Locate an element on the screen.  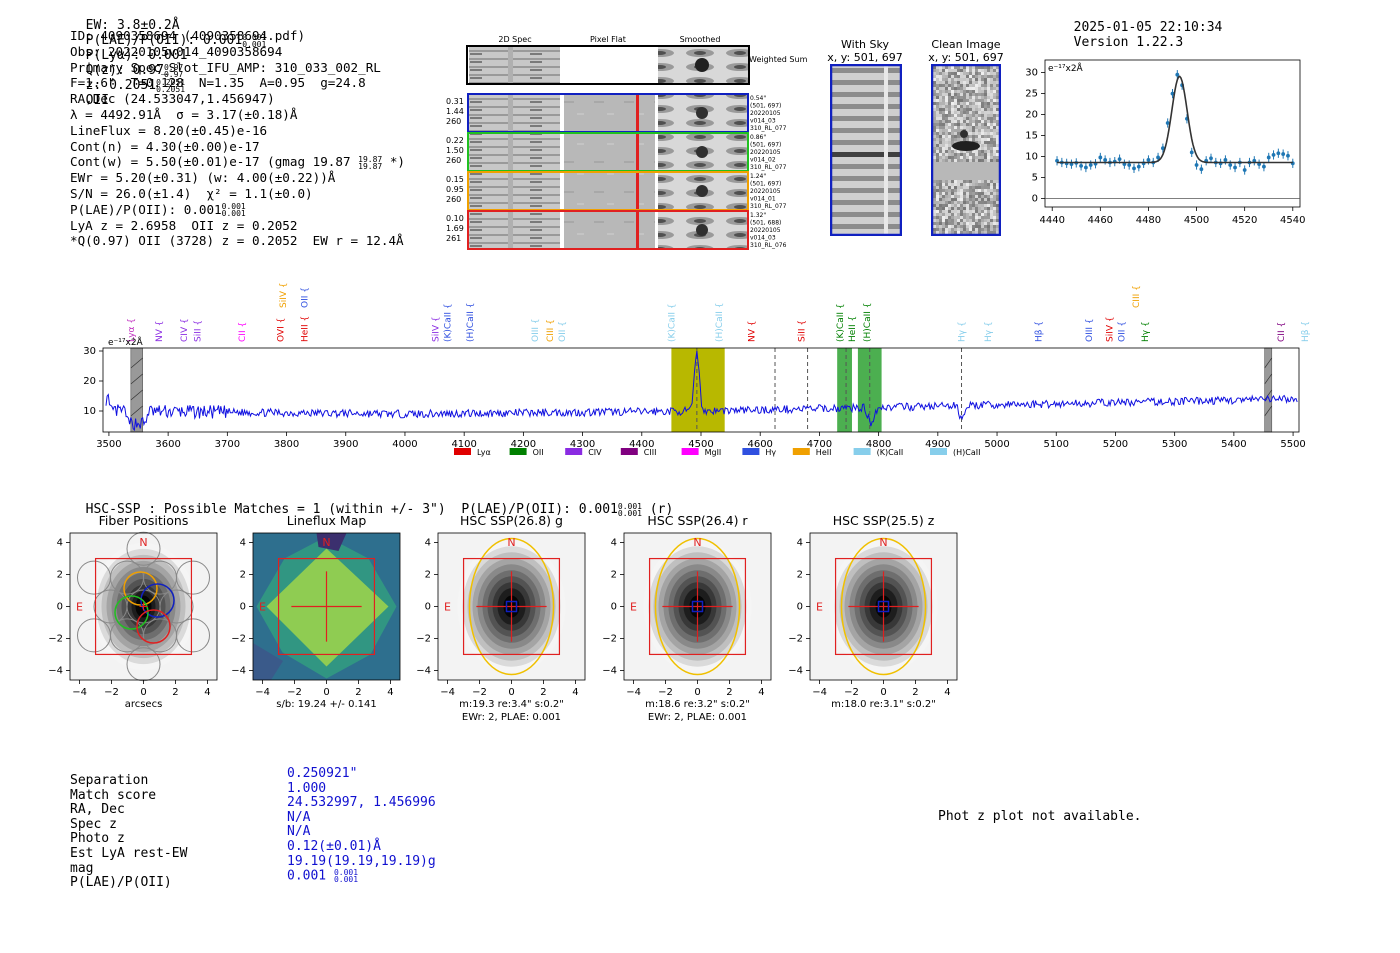
hsc-xtick: −2 is located at coordinates (665, 692).